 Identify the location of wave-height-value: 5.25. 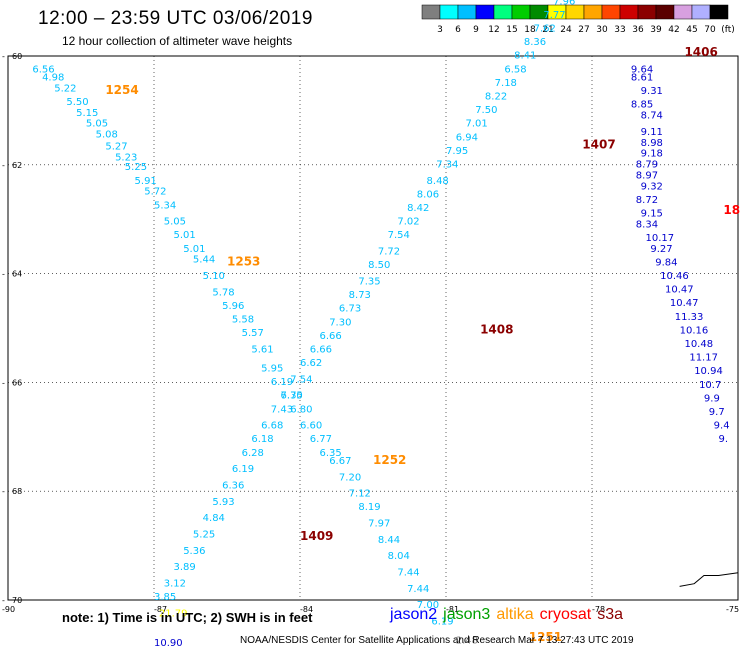
(136, 167).